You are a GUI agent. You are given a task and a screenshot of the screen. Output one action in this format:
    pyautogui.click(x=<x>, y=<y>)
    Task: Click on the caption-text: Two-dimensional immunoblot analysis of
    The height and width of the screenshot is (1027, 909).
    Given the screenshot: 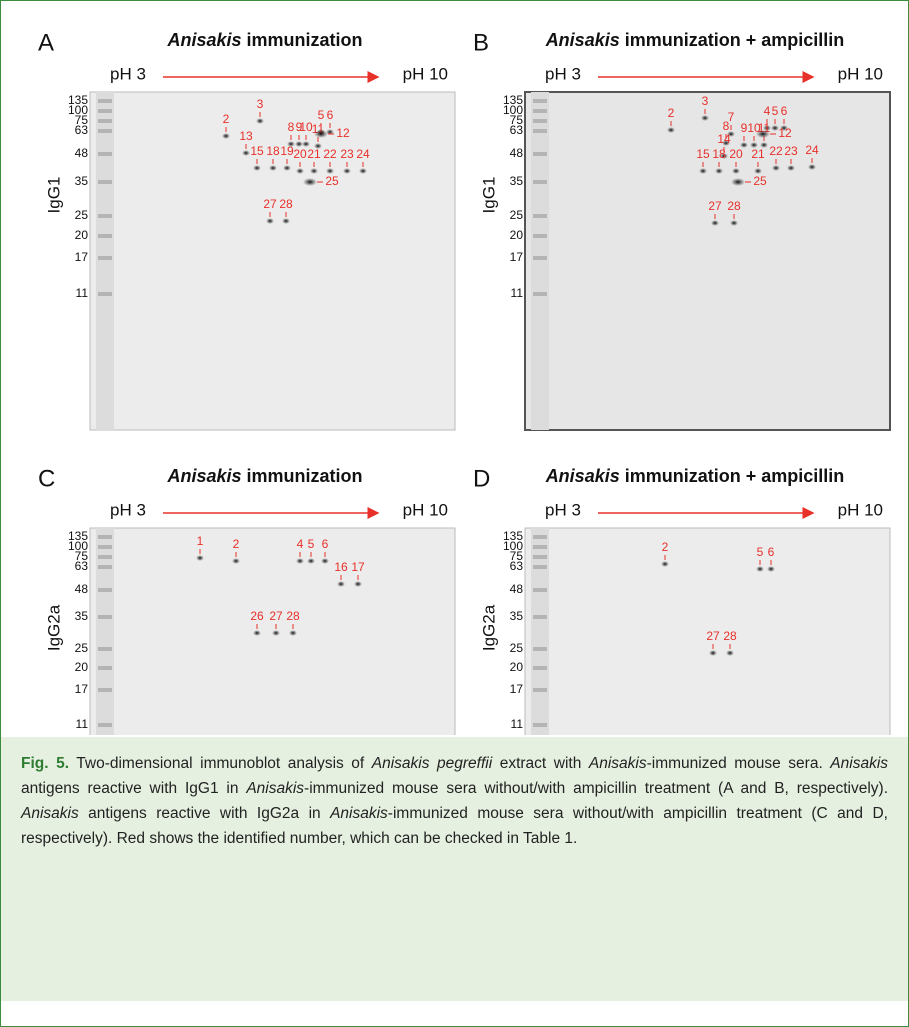 What is the action you would take?
    pyautogui.click(x=224, y=763)
    